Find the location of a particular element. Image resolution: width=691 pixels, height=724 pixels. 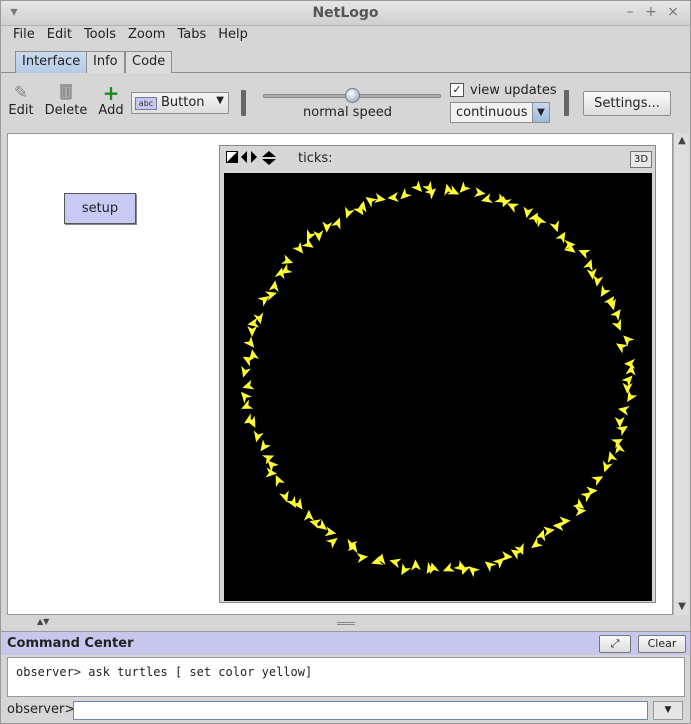

edit-button: ✎ Edit is located at coordinates (21, 100).